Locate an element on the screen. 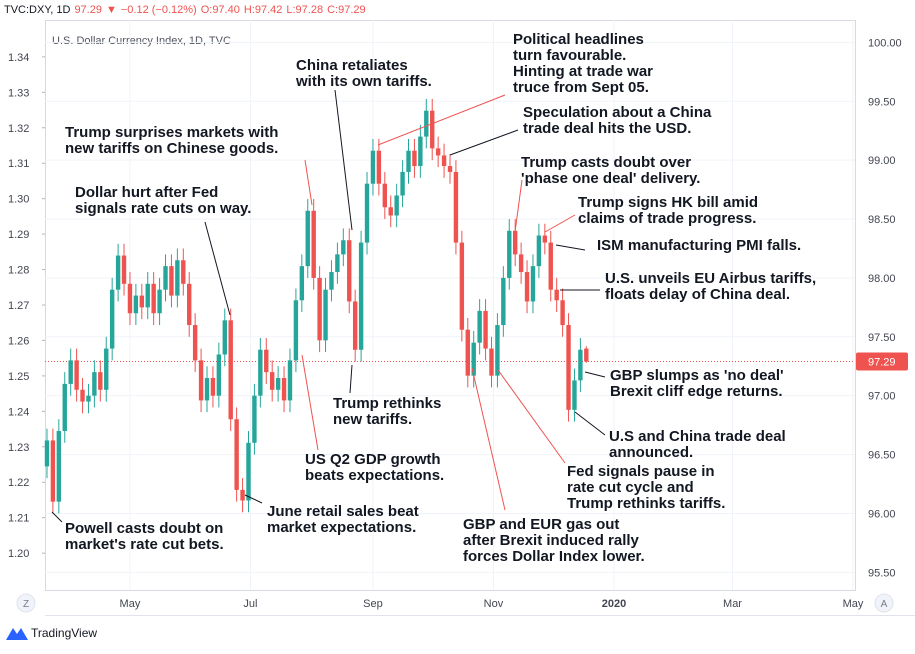  y2-tick-label: 97.00 is located at coordinates (882, 397).